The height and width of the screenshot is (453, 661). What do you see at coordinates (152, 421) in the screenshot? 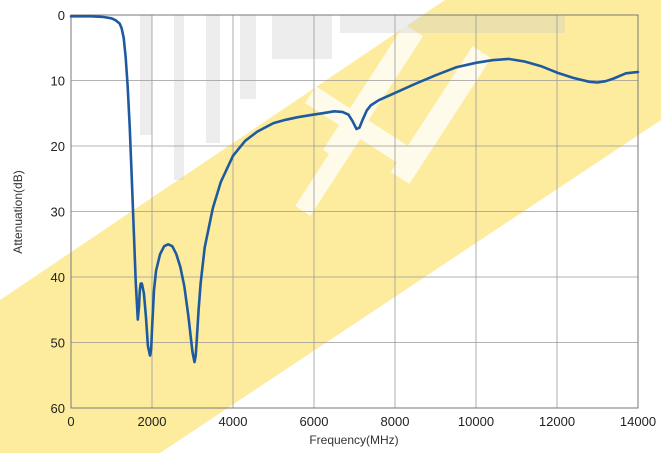
I see `x-tick-label: 2000` at bounding box center [152, 421].